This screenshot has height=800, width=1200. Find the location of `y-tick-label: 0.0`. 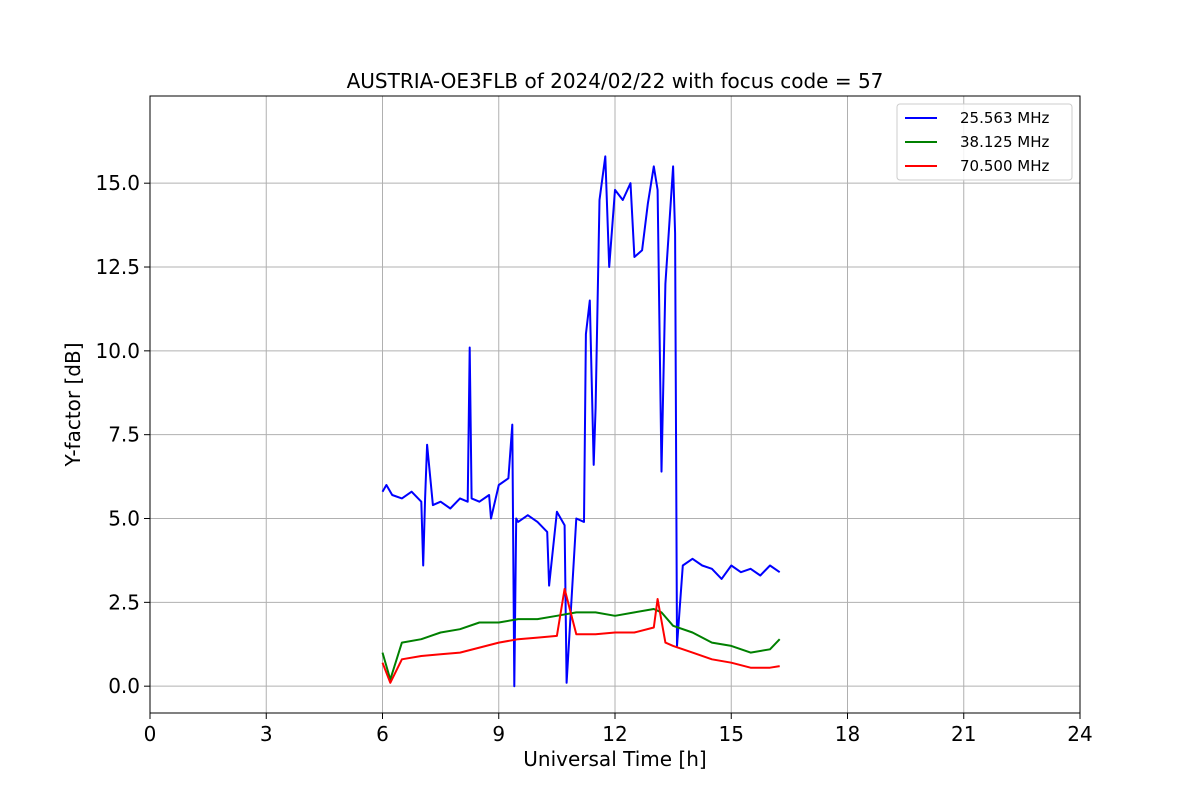

y-tick-label: 0.0 is located at coordinates (124, 686).